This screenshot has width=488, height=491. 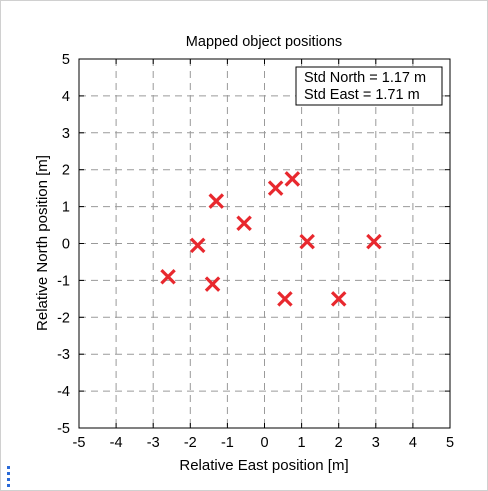 I want to click on y-tick-label: 2, so click(x=66, y=171).